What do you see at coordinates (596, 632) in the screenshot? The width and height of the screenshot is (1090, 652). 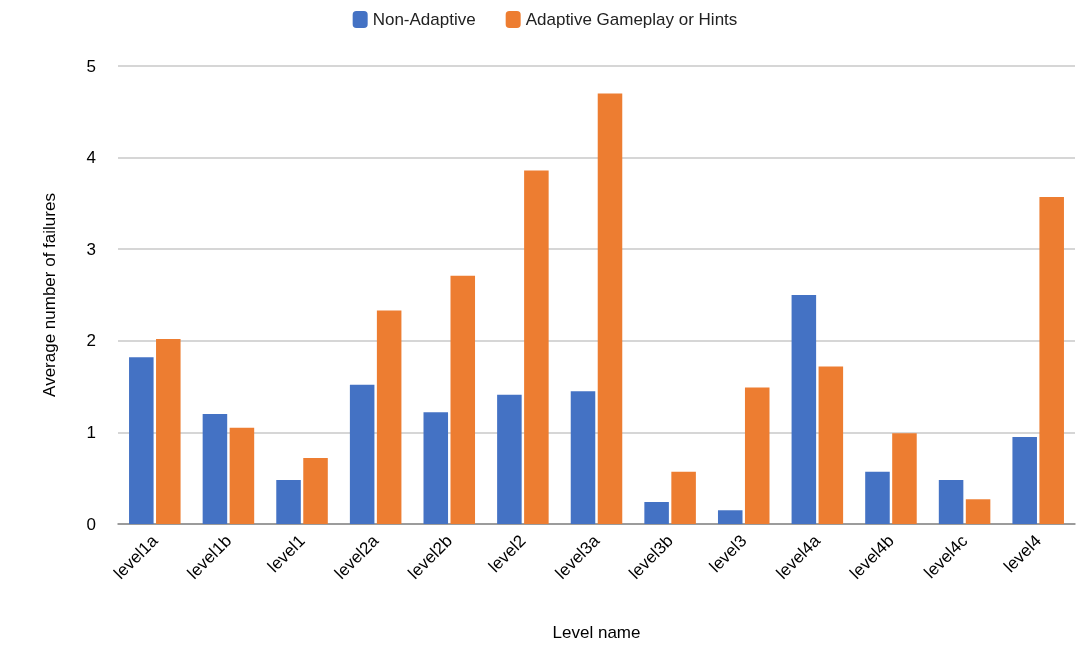 I see `x-axis-title: Level name` at bounding box center [596, 632].